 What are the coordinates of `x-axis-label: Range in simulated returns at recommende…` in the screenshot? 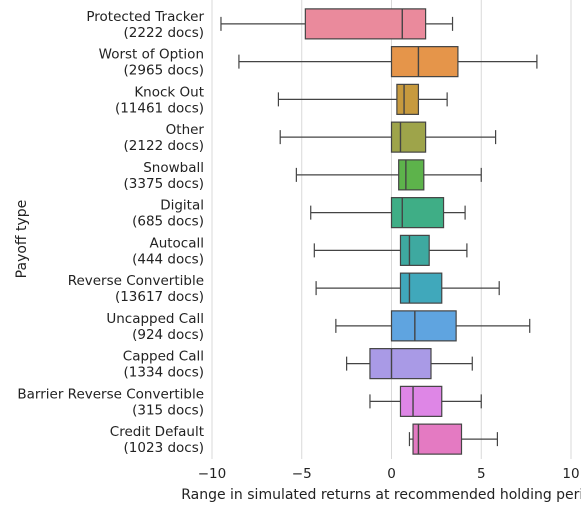 It's located at (381, 495).